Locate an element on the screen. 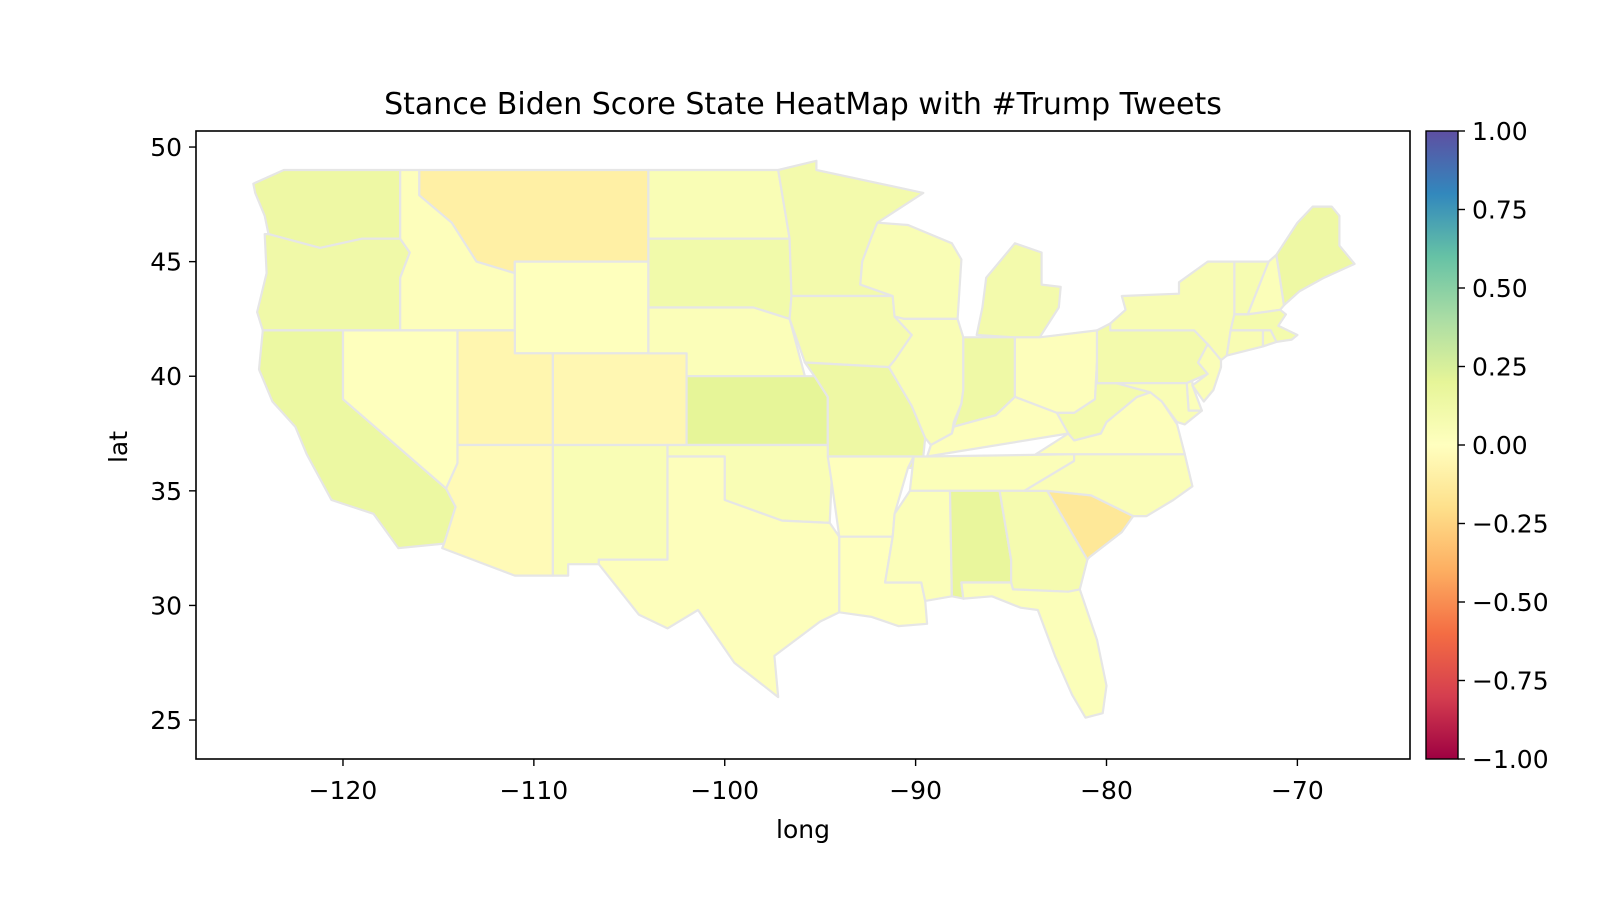 Image resolution: width=1600 pixels, height=900 pixels. state-nh is located at coordinates (1266, 284).